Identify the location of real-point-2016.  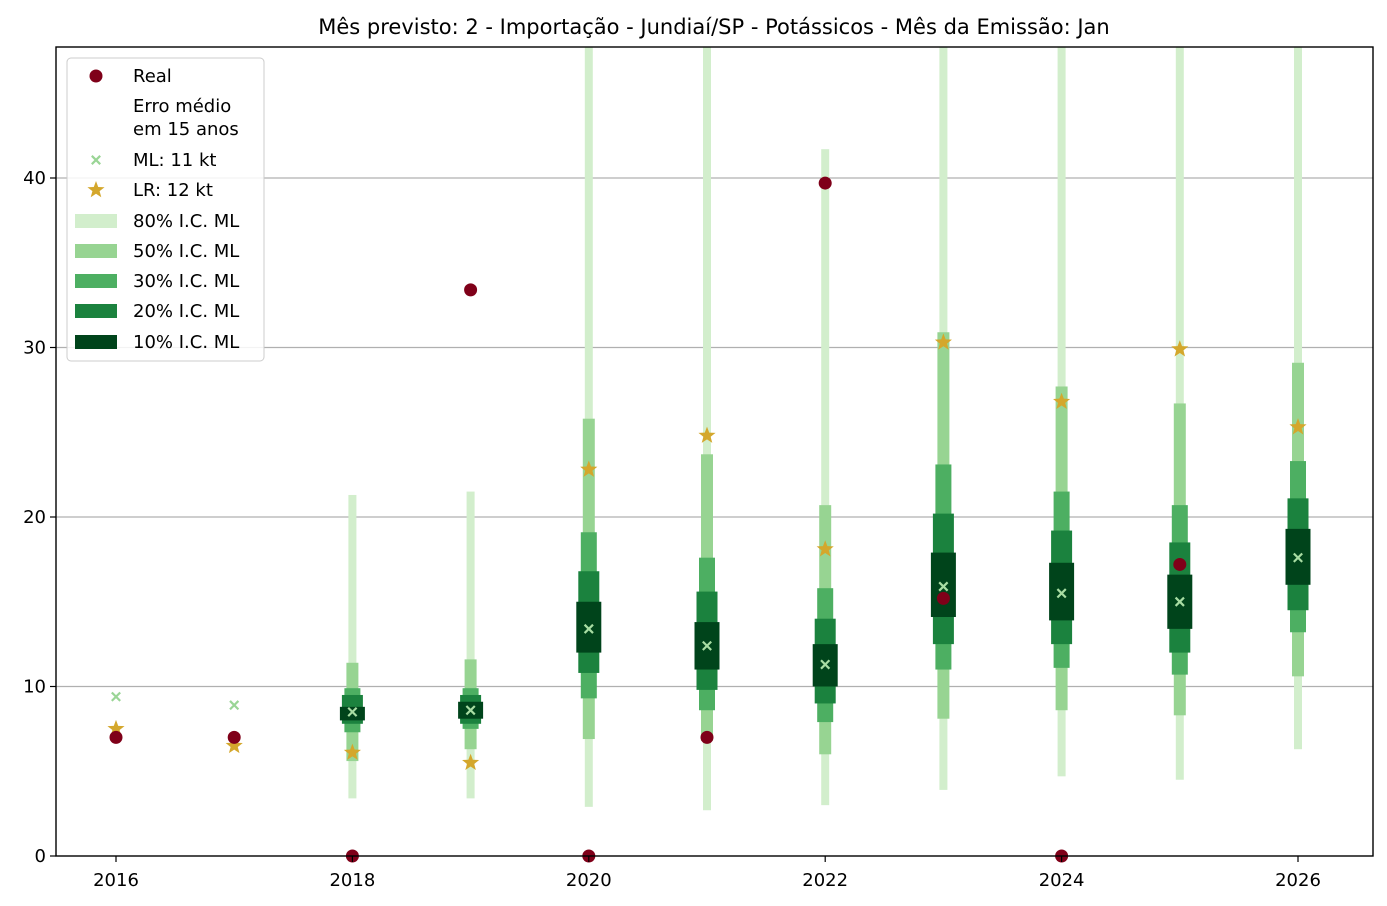
(116, 737).